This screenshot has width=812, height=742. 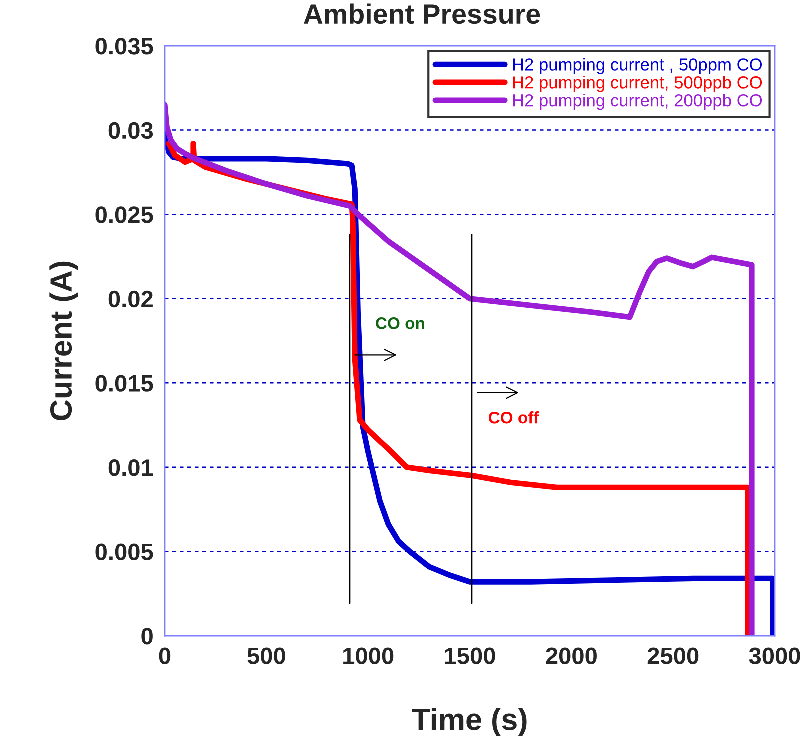 I want to click on x-tick-label: 500, so click(x=267, y=656).